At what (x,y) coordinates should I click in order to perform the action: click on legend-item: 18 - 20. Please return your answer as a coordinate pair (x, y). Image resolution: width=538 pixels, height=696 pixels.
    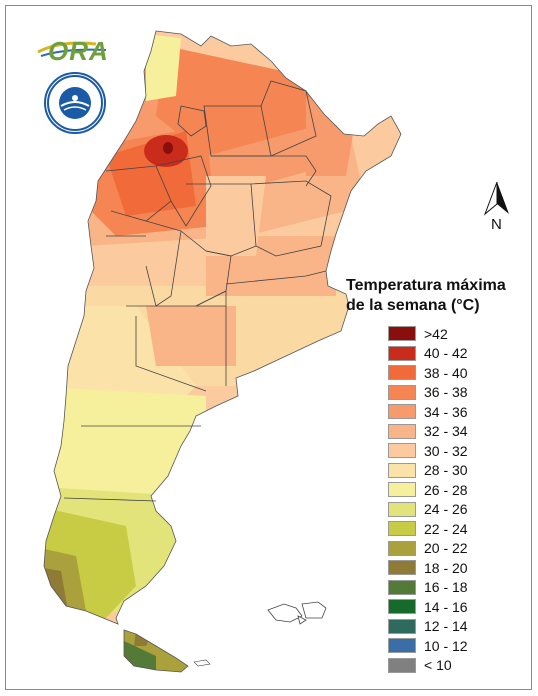
    Looking at the image, I should click on (436, 568).